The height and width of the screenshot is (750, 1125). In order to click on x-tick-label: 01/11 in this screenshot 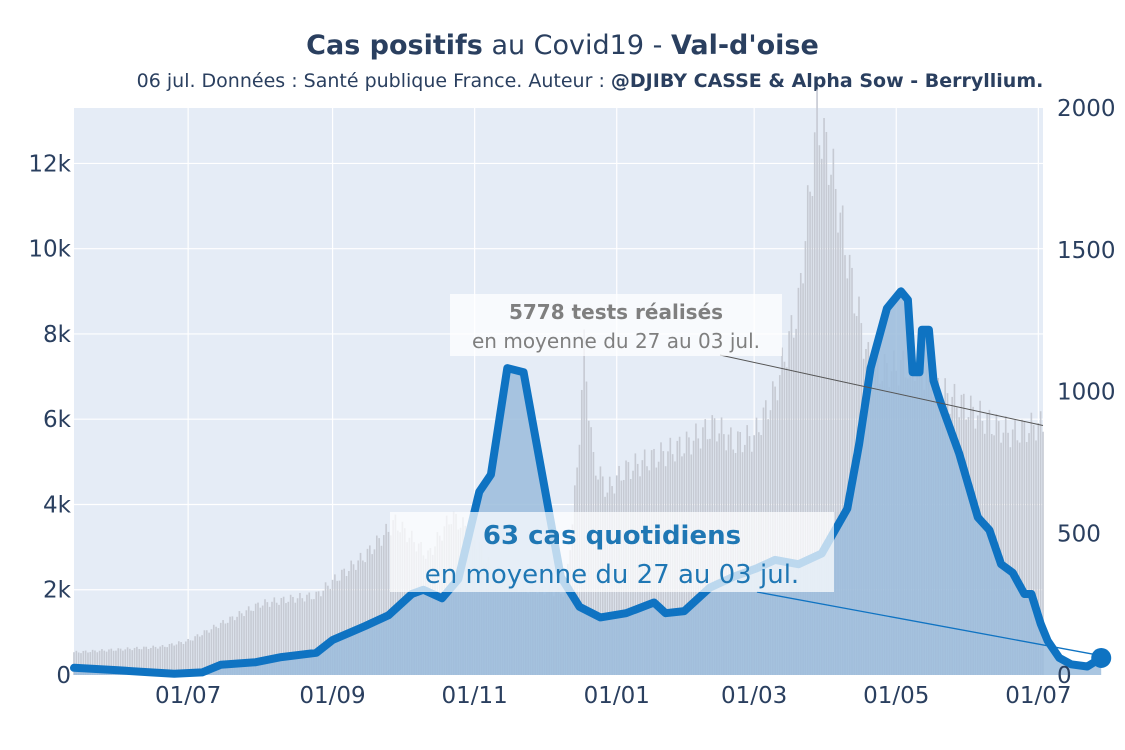, I will do `click(474, 696)`.